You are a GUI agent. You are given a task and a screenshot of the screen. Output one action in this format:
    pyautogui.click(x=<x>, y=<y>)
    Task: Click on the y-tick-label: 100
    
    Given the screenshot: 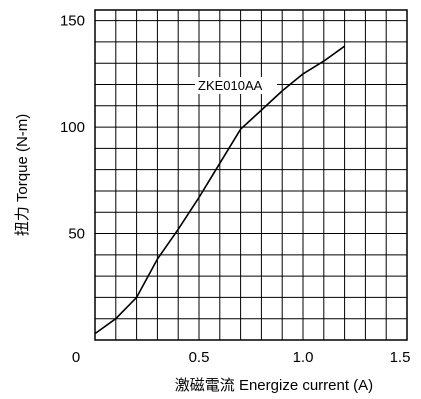 What is the action you would take?
    pyautogui.click(x=72, y=127)
    